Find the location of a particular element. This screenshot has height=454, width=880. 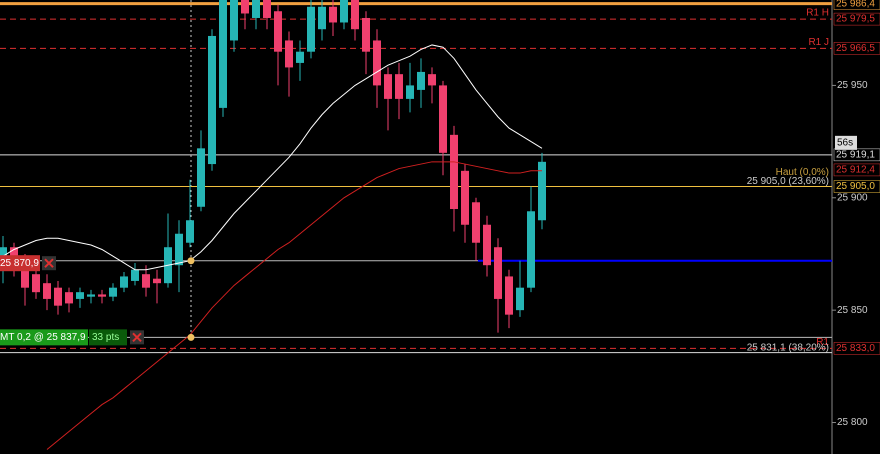

order-label: MT 0,2 @ 25 837,9 is located at coordinates (43, 337).